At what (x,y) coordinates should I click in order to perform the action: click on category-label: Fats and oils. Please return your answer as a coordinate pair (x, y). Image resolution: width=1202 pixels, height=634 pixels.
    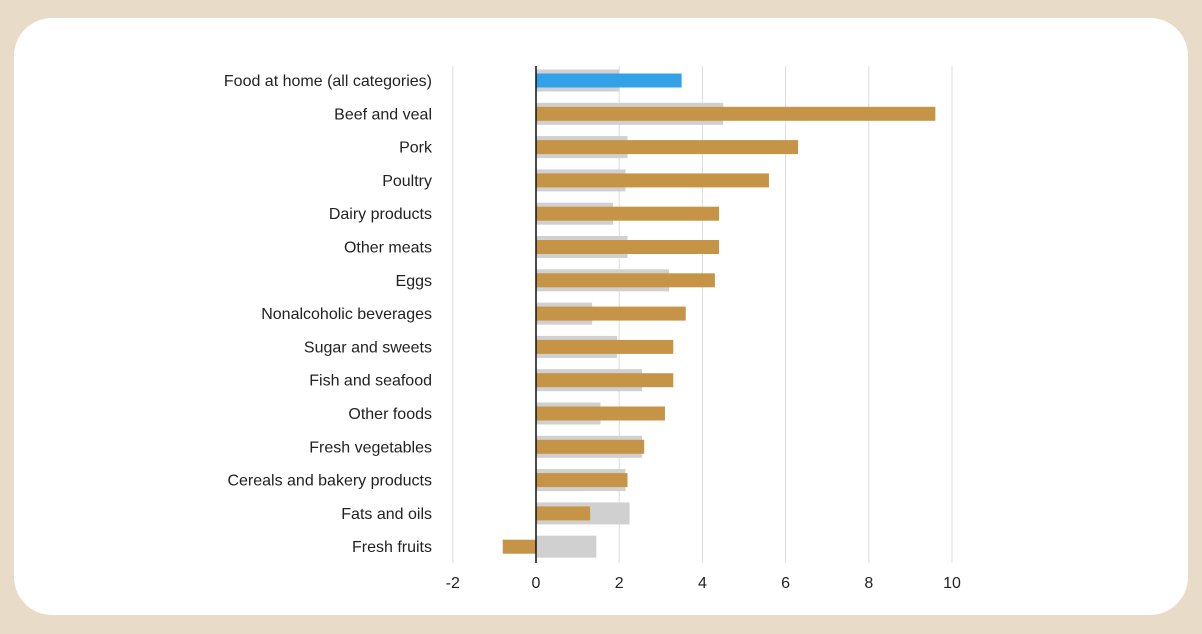
    Looking at the image, I should click on (386, 514).